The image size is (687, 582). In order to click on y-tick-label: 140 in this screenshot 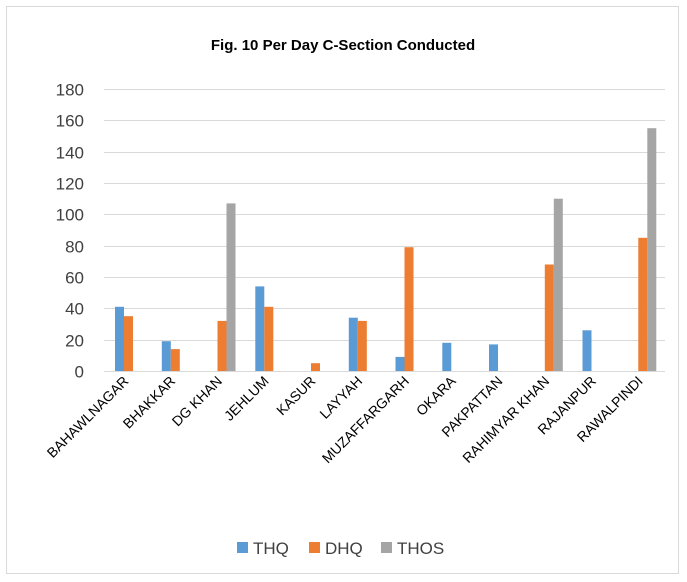, I will do `click(70, 153)`.